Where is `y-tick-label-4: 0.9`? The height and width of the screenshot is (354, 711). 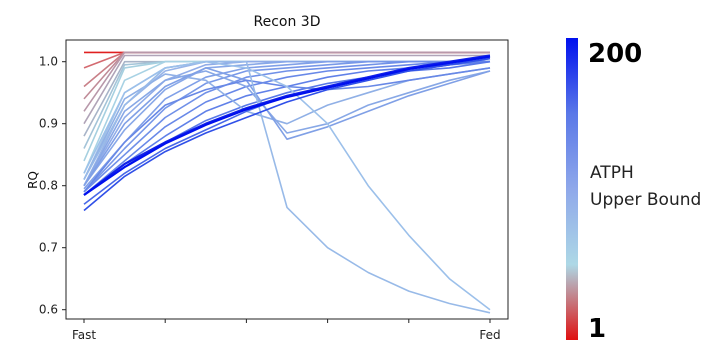 y-tick-label-4: 0.9 is located at coordinates (48, 124).